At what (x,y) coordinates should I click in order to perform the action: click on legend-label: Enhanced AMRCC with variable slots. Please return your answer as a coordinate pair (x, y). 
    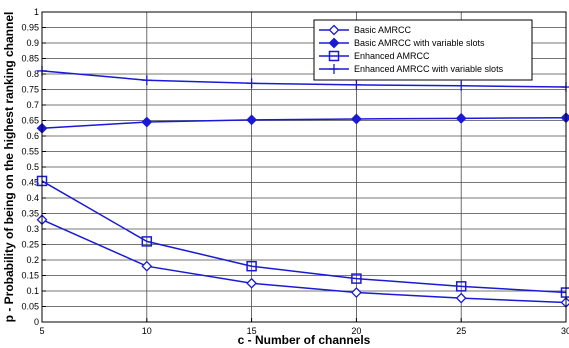
    Looking at the image, I should click on (429, 69).